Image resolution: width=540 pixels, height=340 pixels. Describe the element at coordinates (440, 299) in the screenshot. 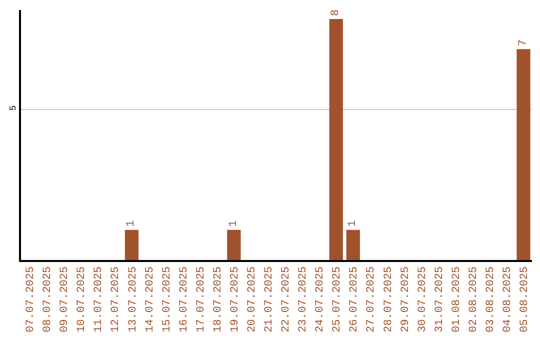

I see `x-tick-label: 31.07.2025` at that location.